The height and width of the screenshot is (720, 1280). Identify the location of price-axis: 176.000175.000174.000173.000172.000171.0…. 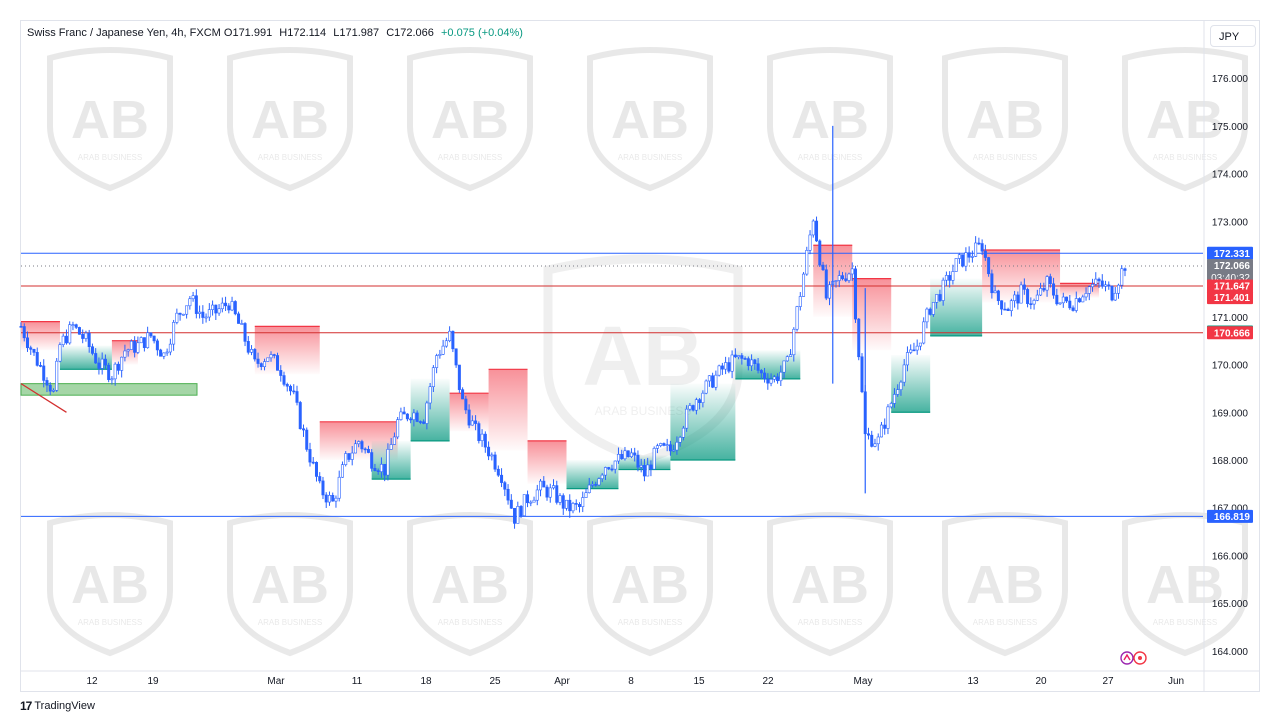
(1230, 366).